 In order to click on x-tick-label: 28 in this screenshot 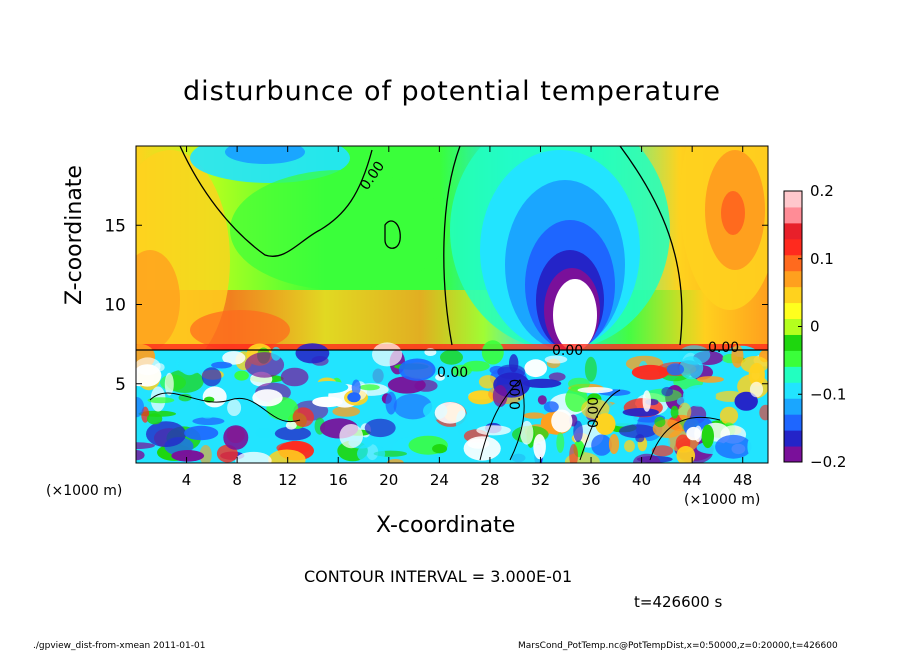, I will do `click(489, 480)`.